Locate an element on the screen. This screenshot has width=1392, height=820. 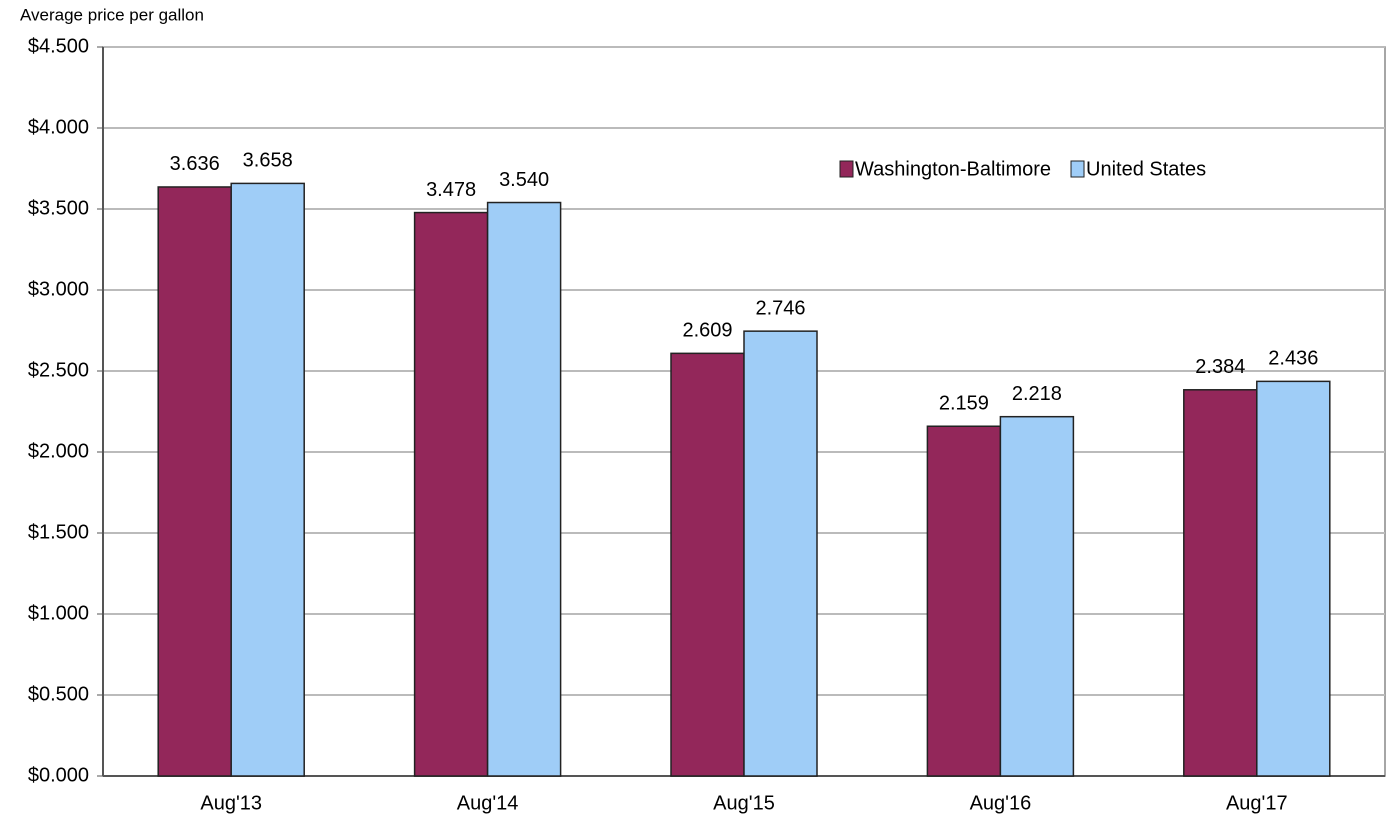
y-axis-label: Average price per gallon is located at coordinates (112, 14).